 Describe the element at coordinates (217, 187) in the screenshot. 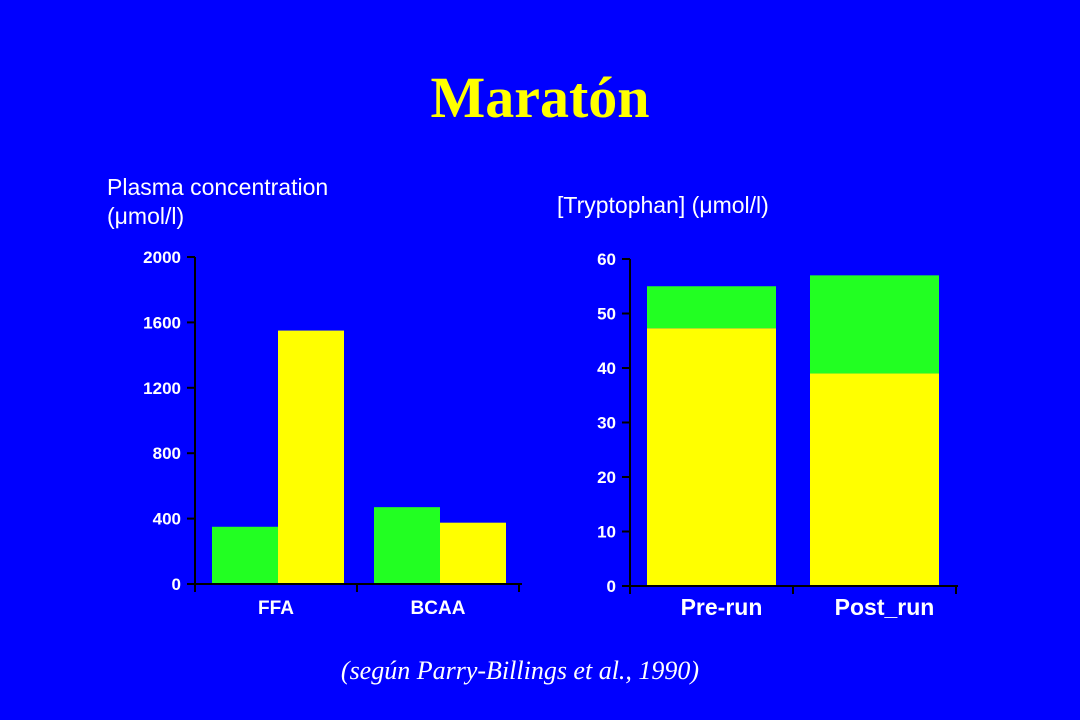

I see `y-axis-label: Plasma concentration` at that location.